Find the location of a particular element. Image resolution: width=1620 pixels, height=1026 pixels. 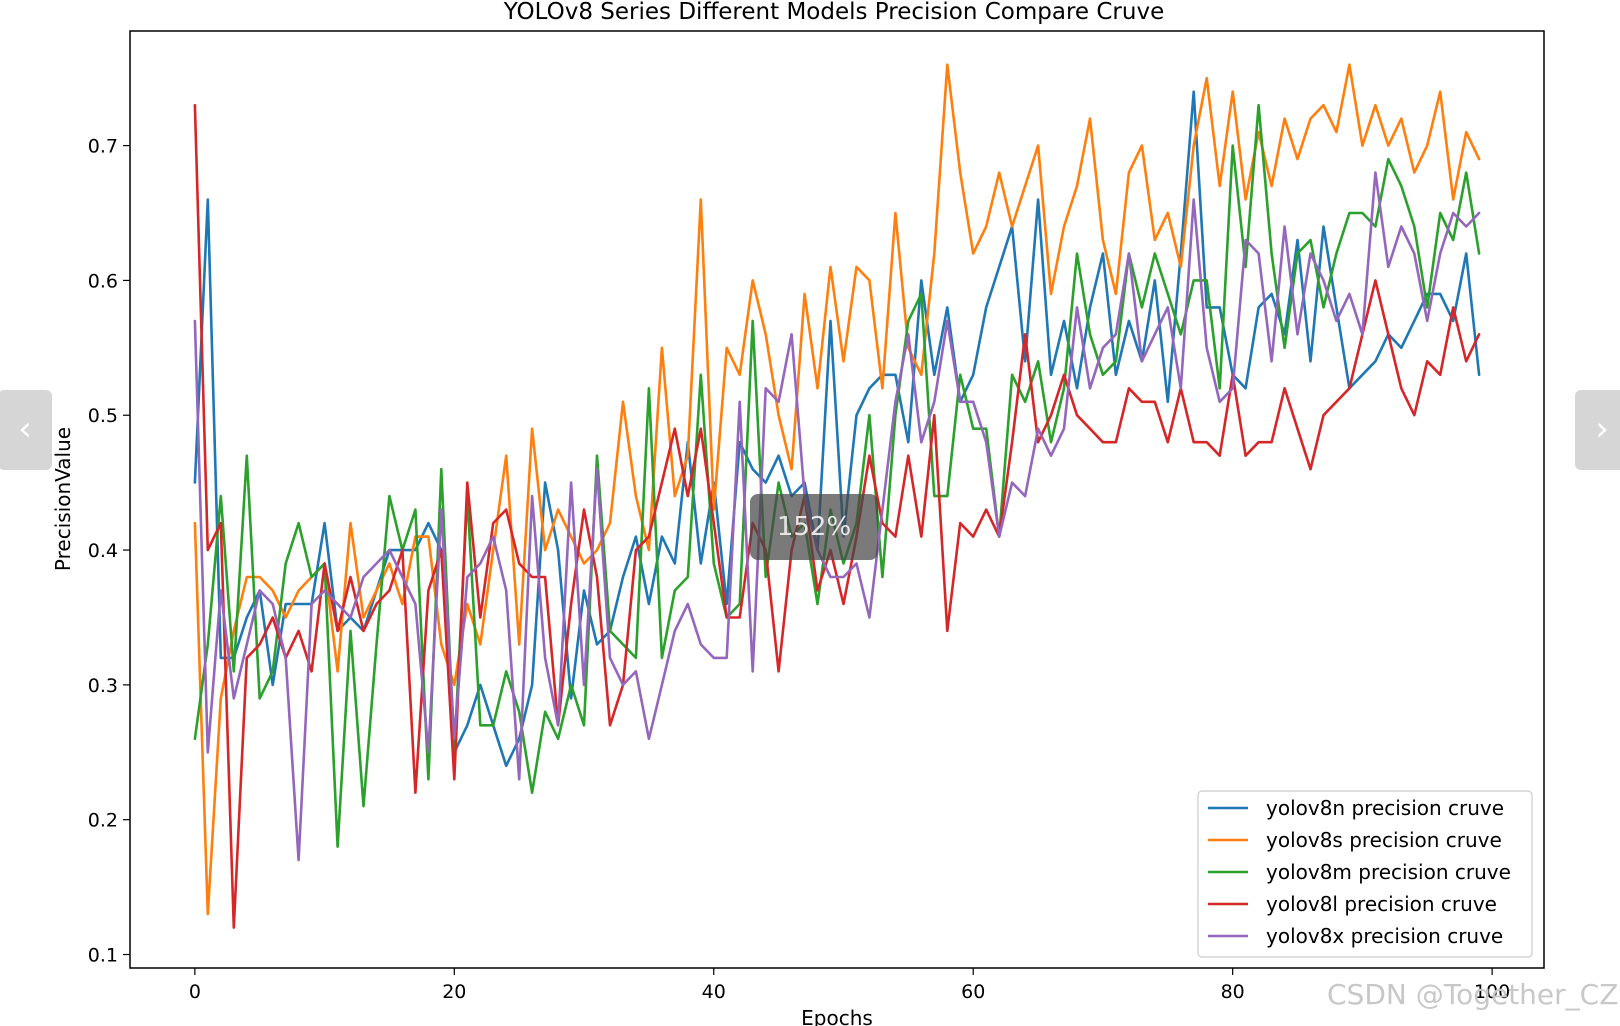

previous-image-button: ‹ is located at coordinates (26, 430).